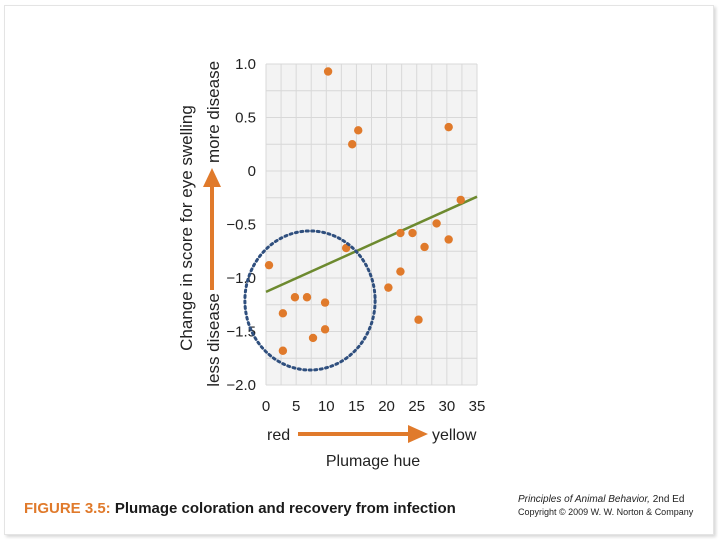 This screenshot has width=720, height=540. What do you see at coordinates (278, 435) in the screenshot?
I see `x-red-label: red` at bounding box center [278, 435].